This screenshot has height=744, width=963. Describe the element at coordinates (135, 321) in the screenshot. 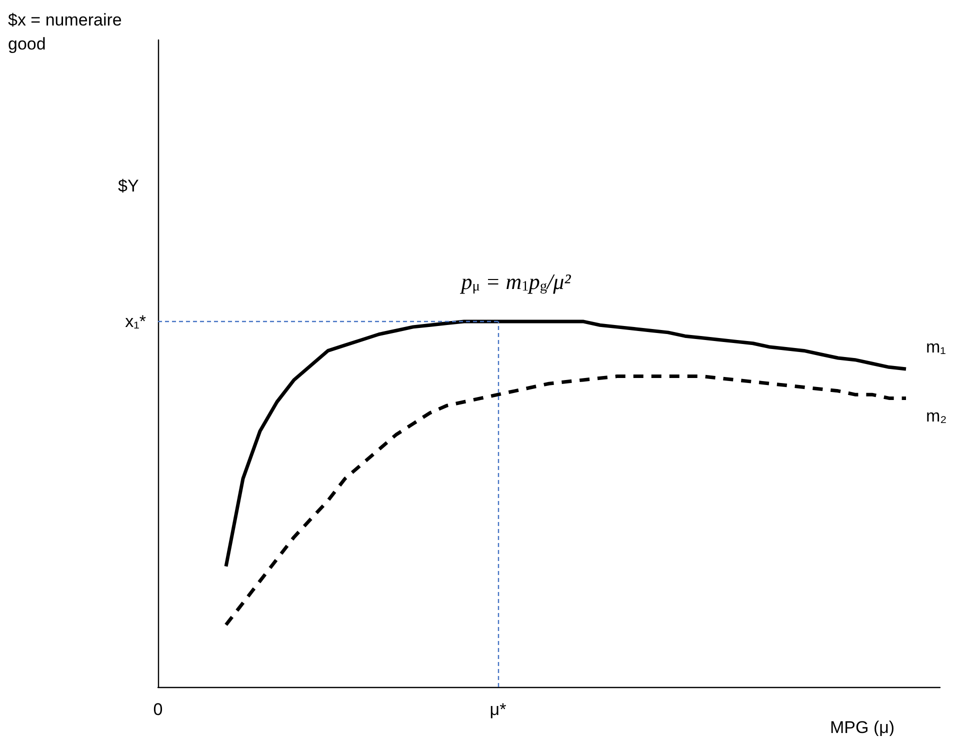

I see `ref-line-label: x₁*` at that location.